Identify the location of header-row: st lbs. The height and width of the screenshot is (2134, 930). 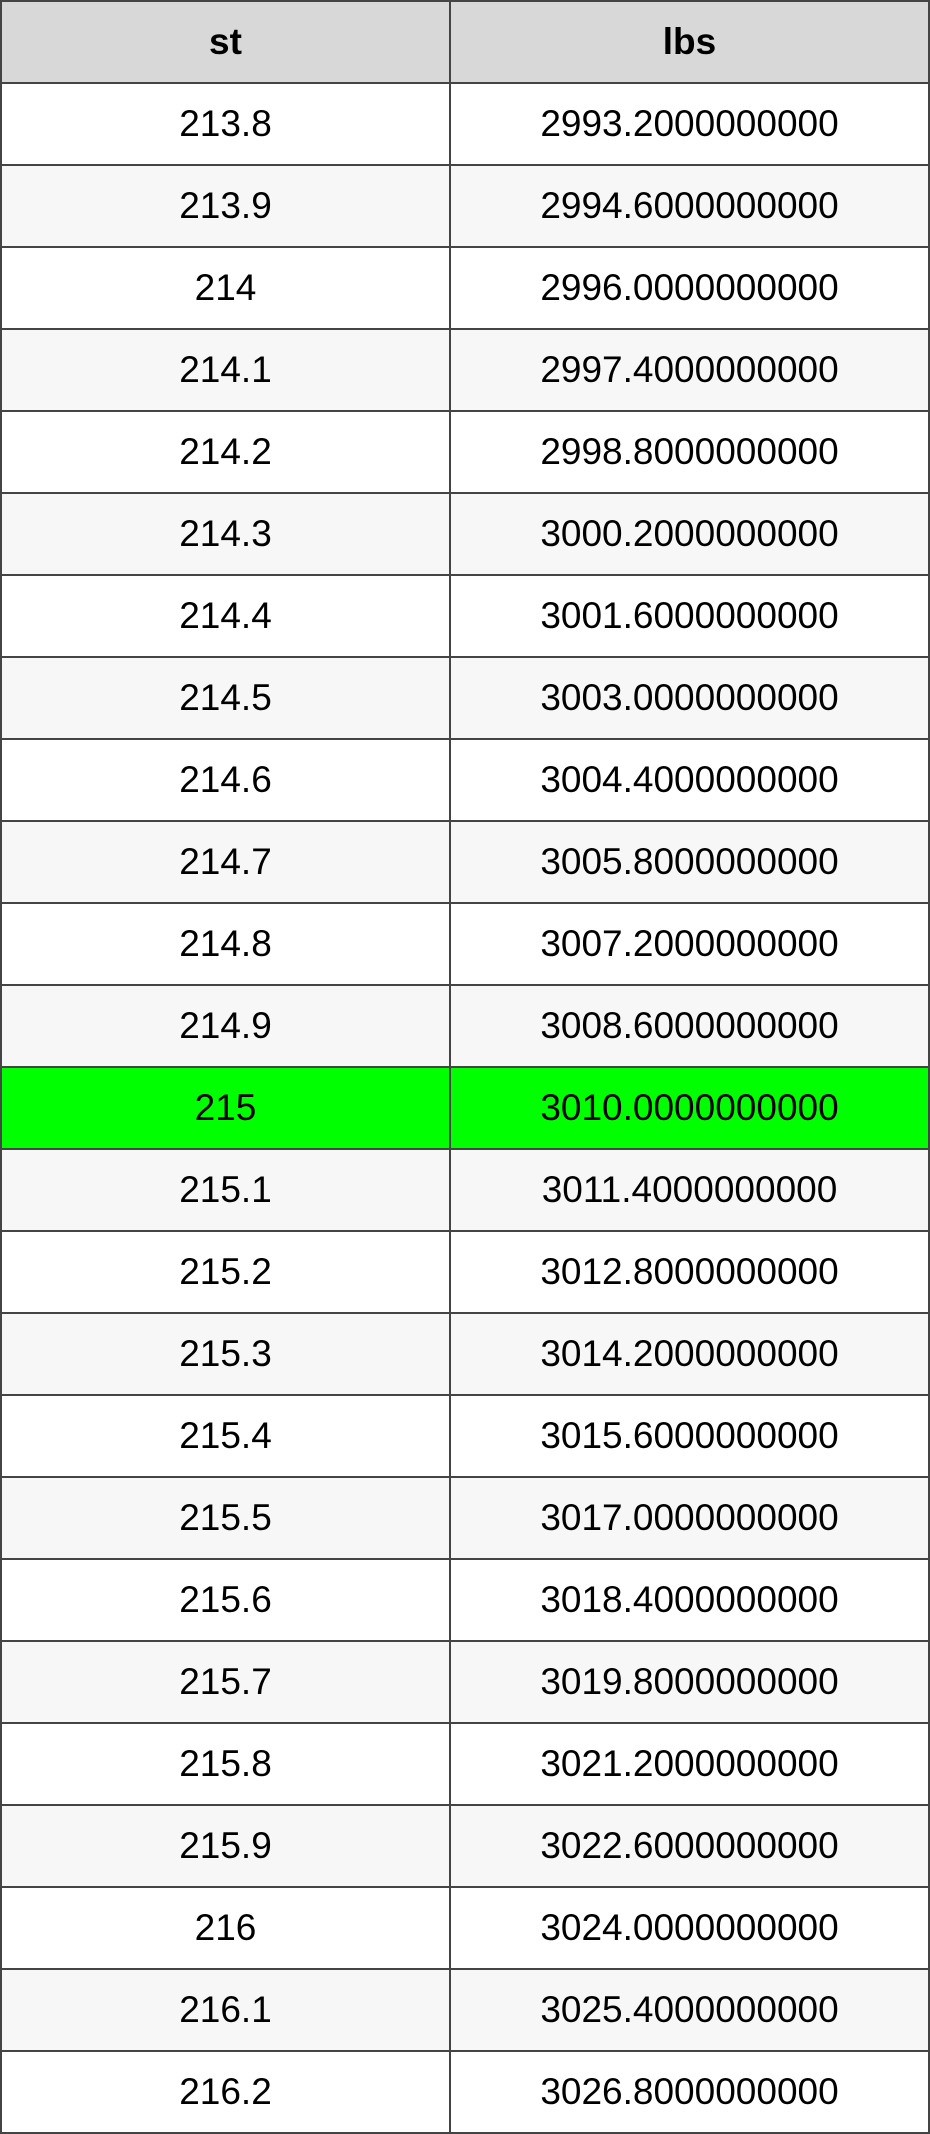
(465, 42).